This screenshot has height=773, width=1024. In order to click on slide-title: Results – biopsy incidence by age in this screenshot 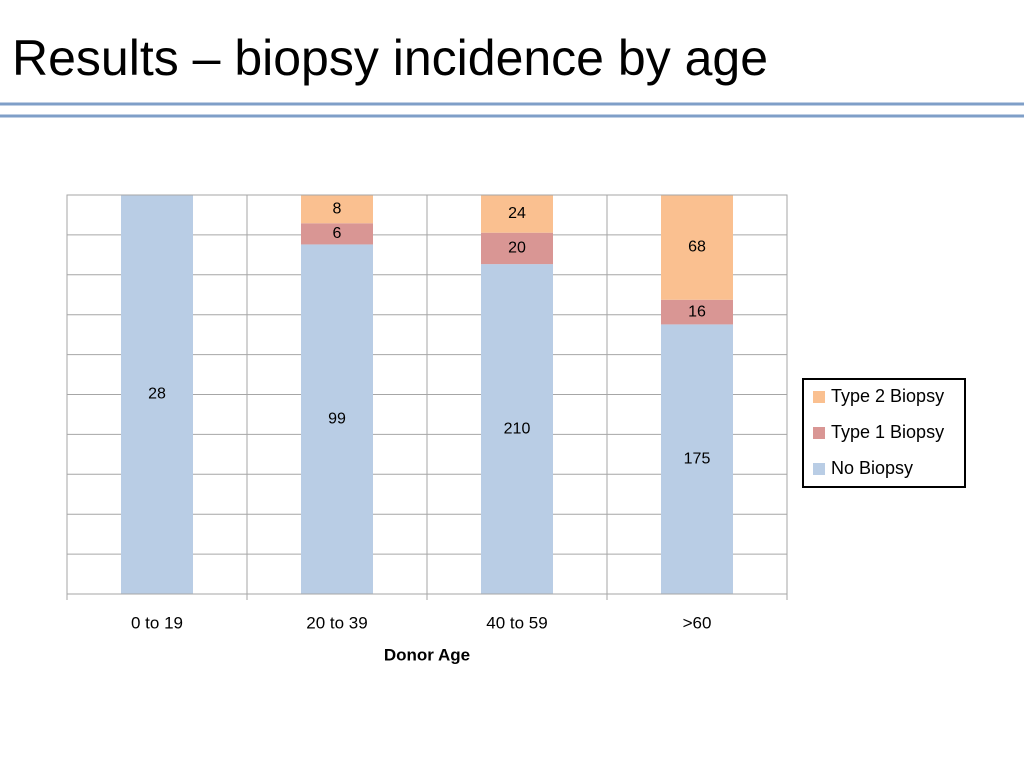, I will do `click(390, 58)`.